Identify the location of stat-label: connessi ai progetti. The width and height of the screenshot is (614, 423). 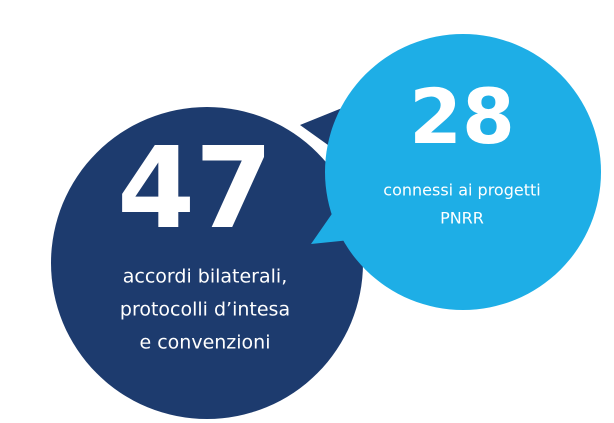
(461, 190).